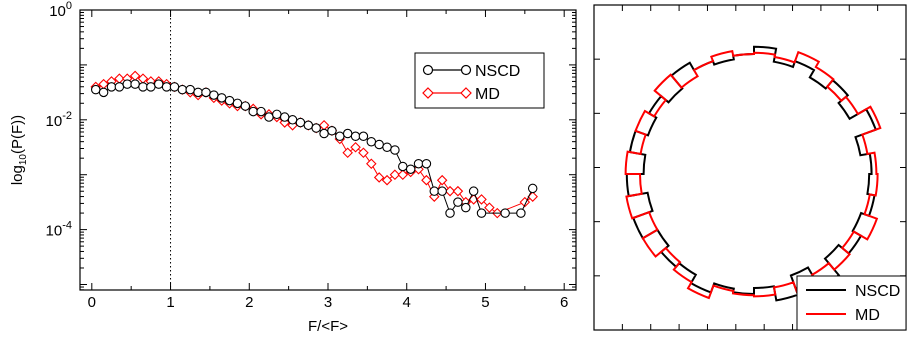 The width and height of the screenshot is (912, 338). I want to click on x-tick-label: 3, so click(328, 302).